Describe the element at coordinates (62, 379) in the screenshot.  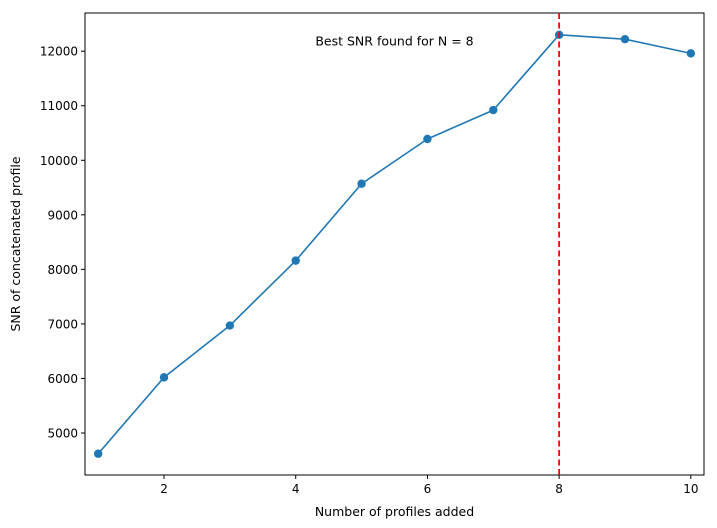
I see `y-tick-label: 6000` at that location.